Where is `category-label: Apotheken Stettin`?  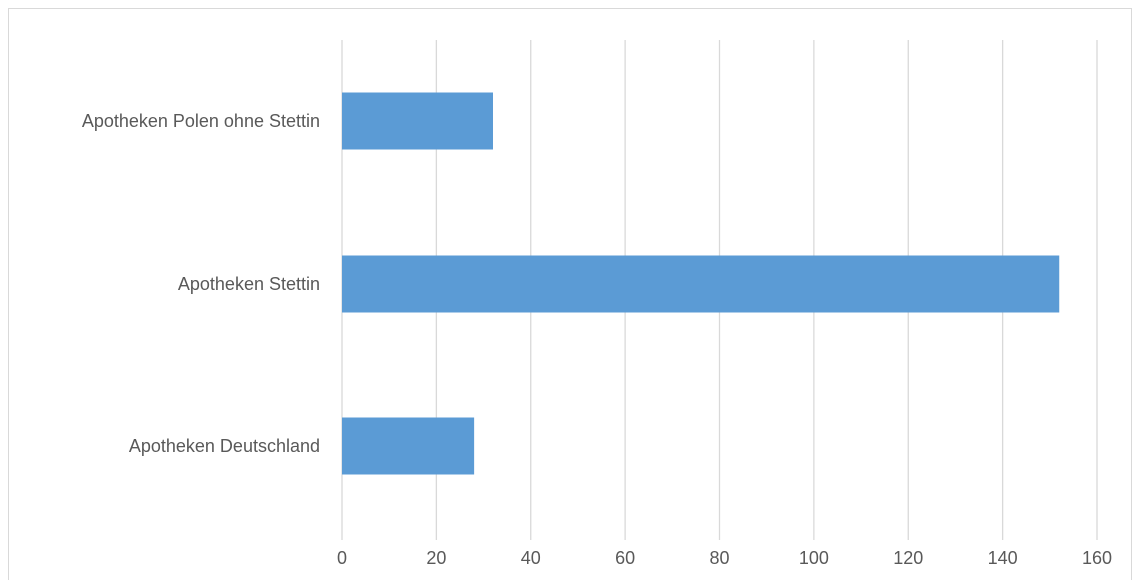
category-label: Apotheken Stettin is located at coordinates (249, 284).